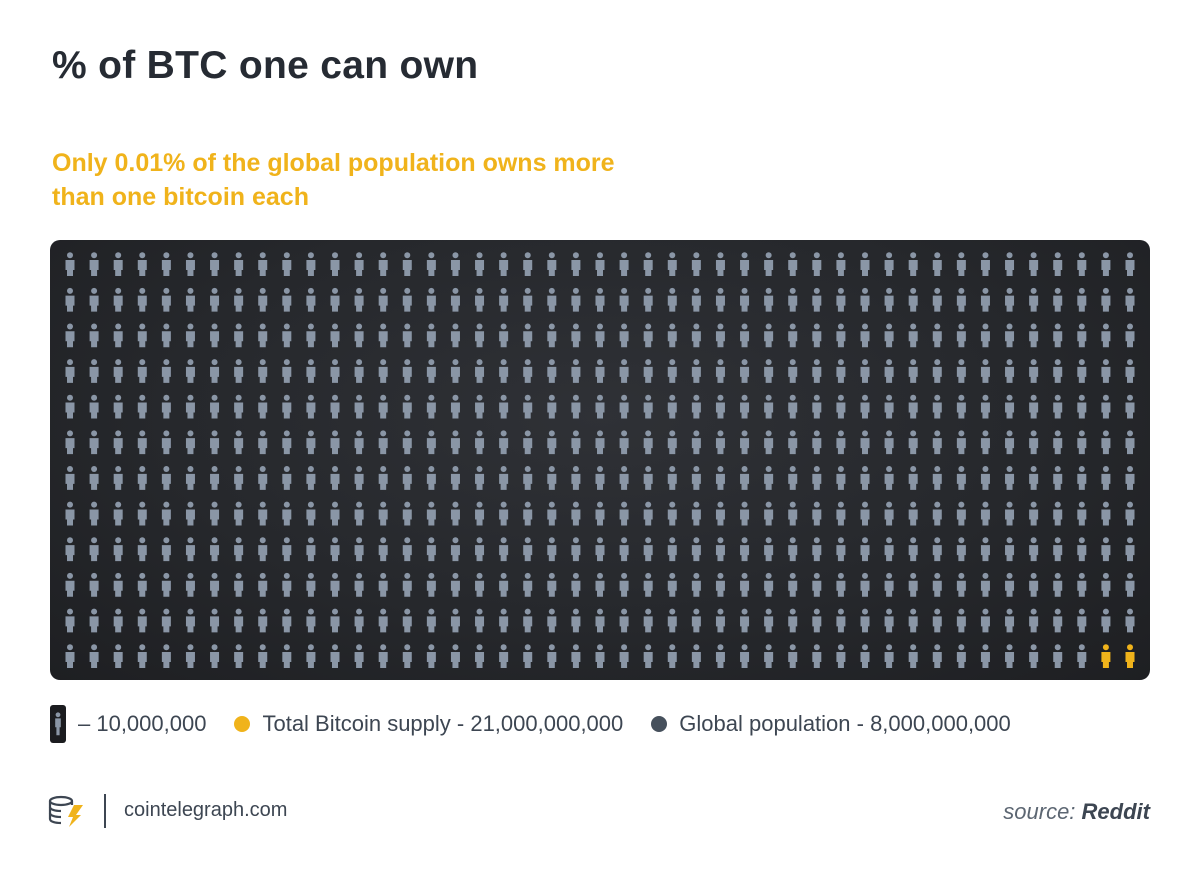 The width and height of the screenshot is (1200, 876). What do you see at coordinates (206, 810) in the screenshot?
I see `footer-site-link: cointelegraph.com` at bounding box center [206, 810].